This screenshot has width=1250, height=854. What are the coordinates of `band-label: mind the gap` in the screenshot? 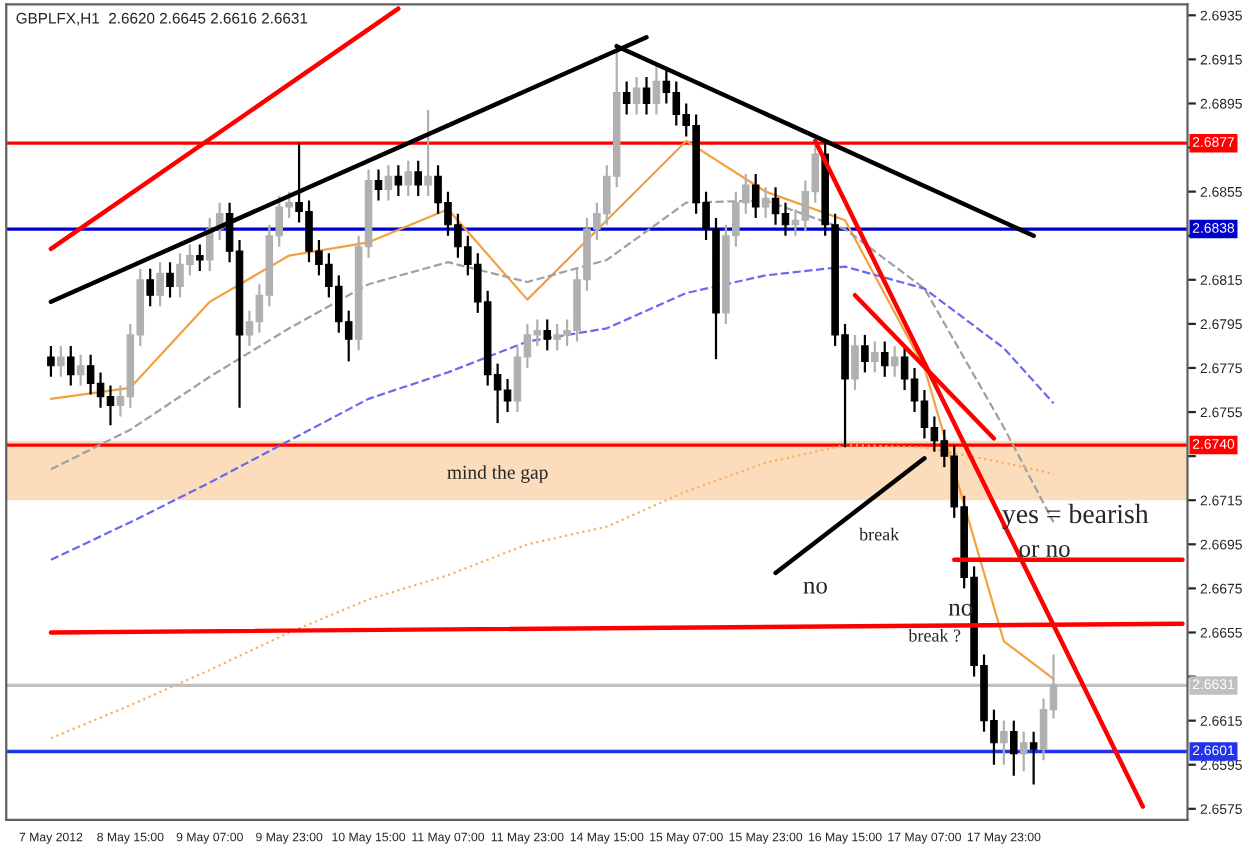 It's located at (497, 474).